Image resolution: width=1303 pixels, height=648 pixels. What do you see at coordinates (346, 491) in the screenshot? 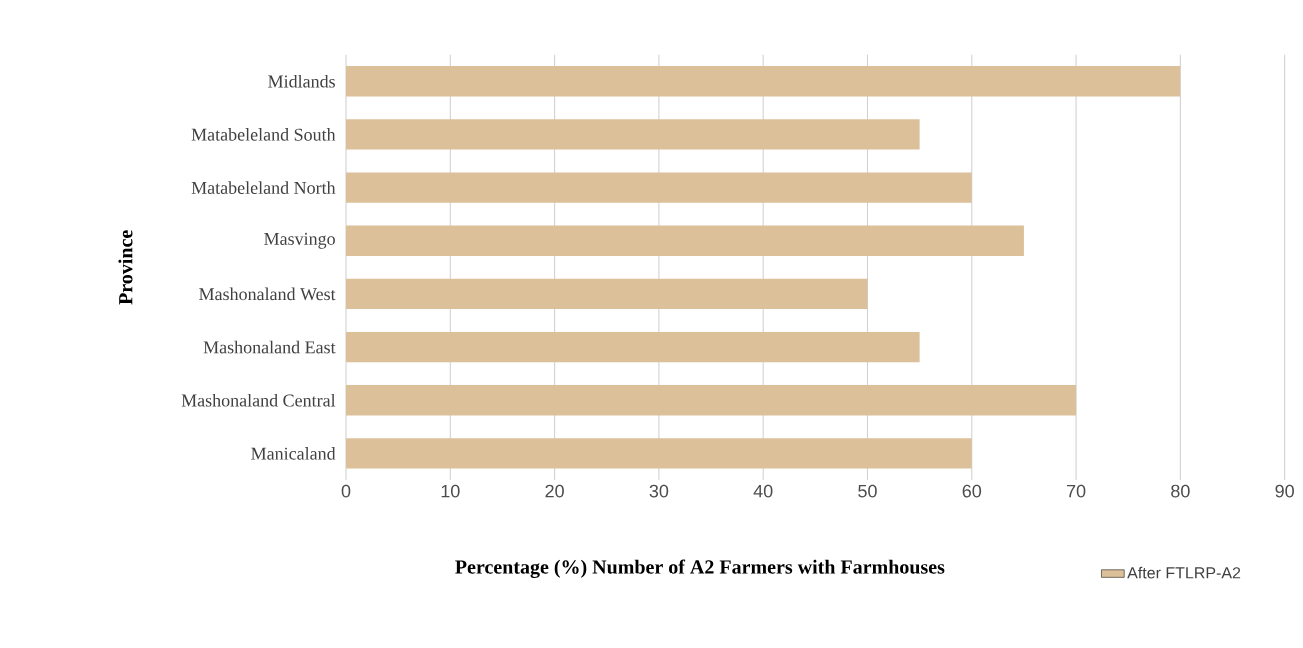
I see `x-tick-label: 0` at bounding box center [346, 491].